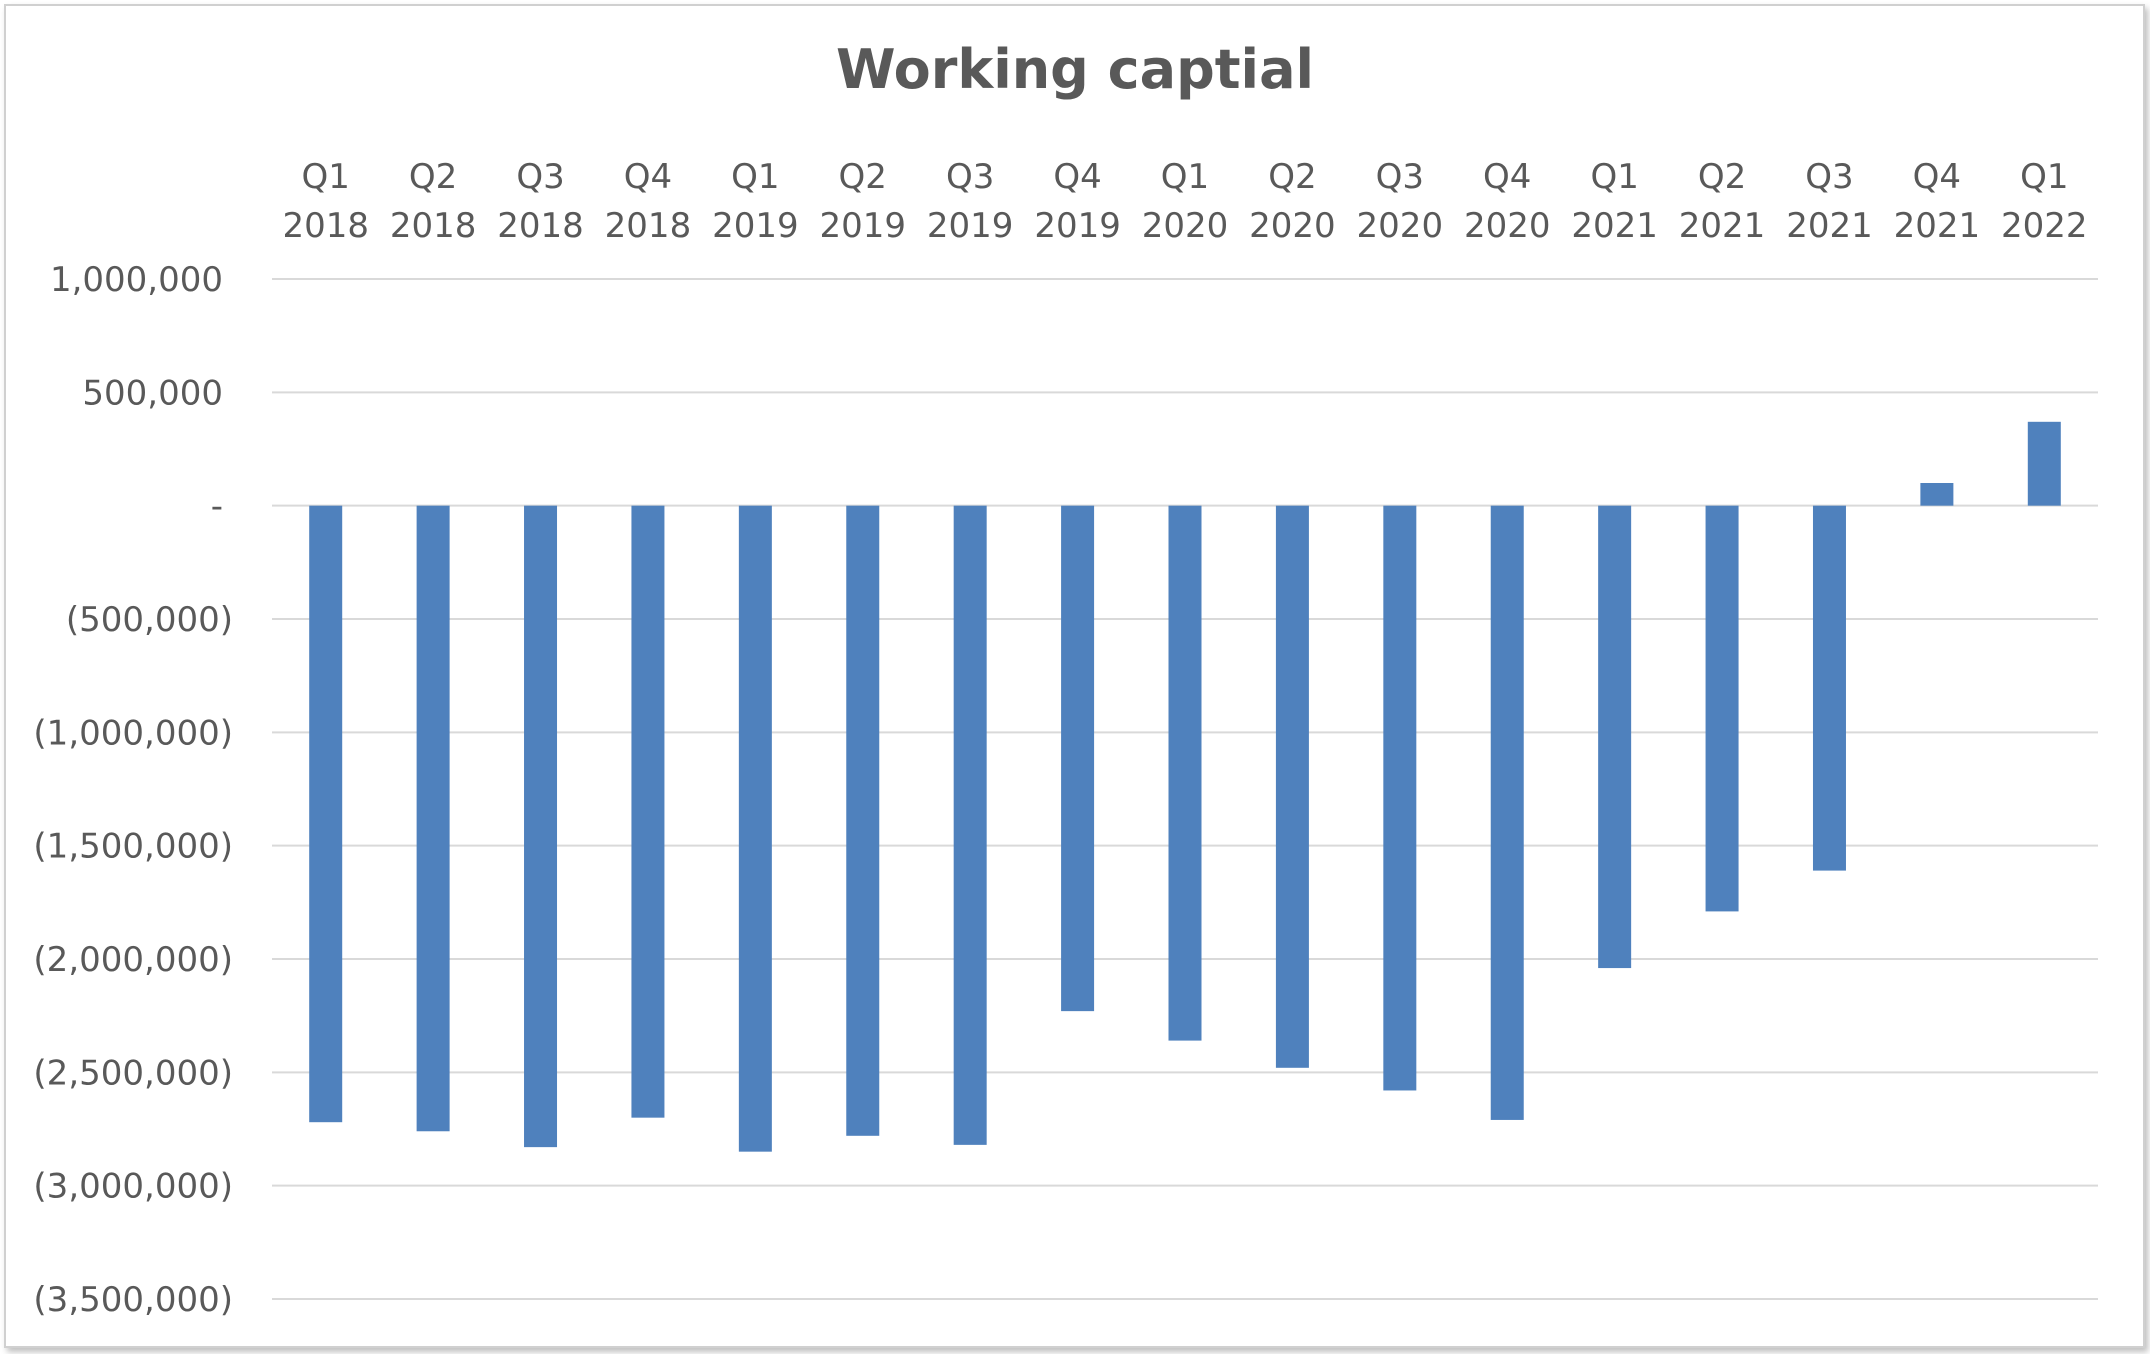  I want to click on y-tick-label: (500,000), so click(149, 620).